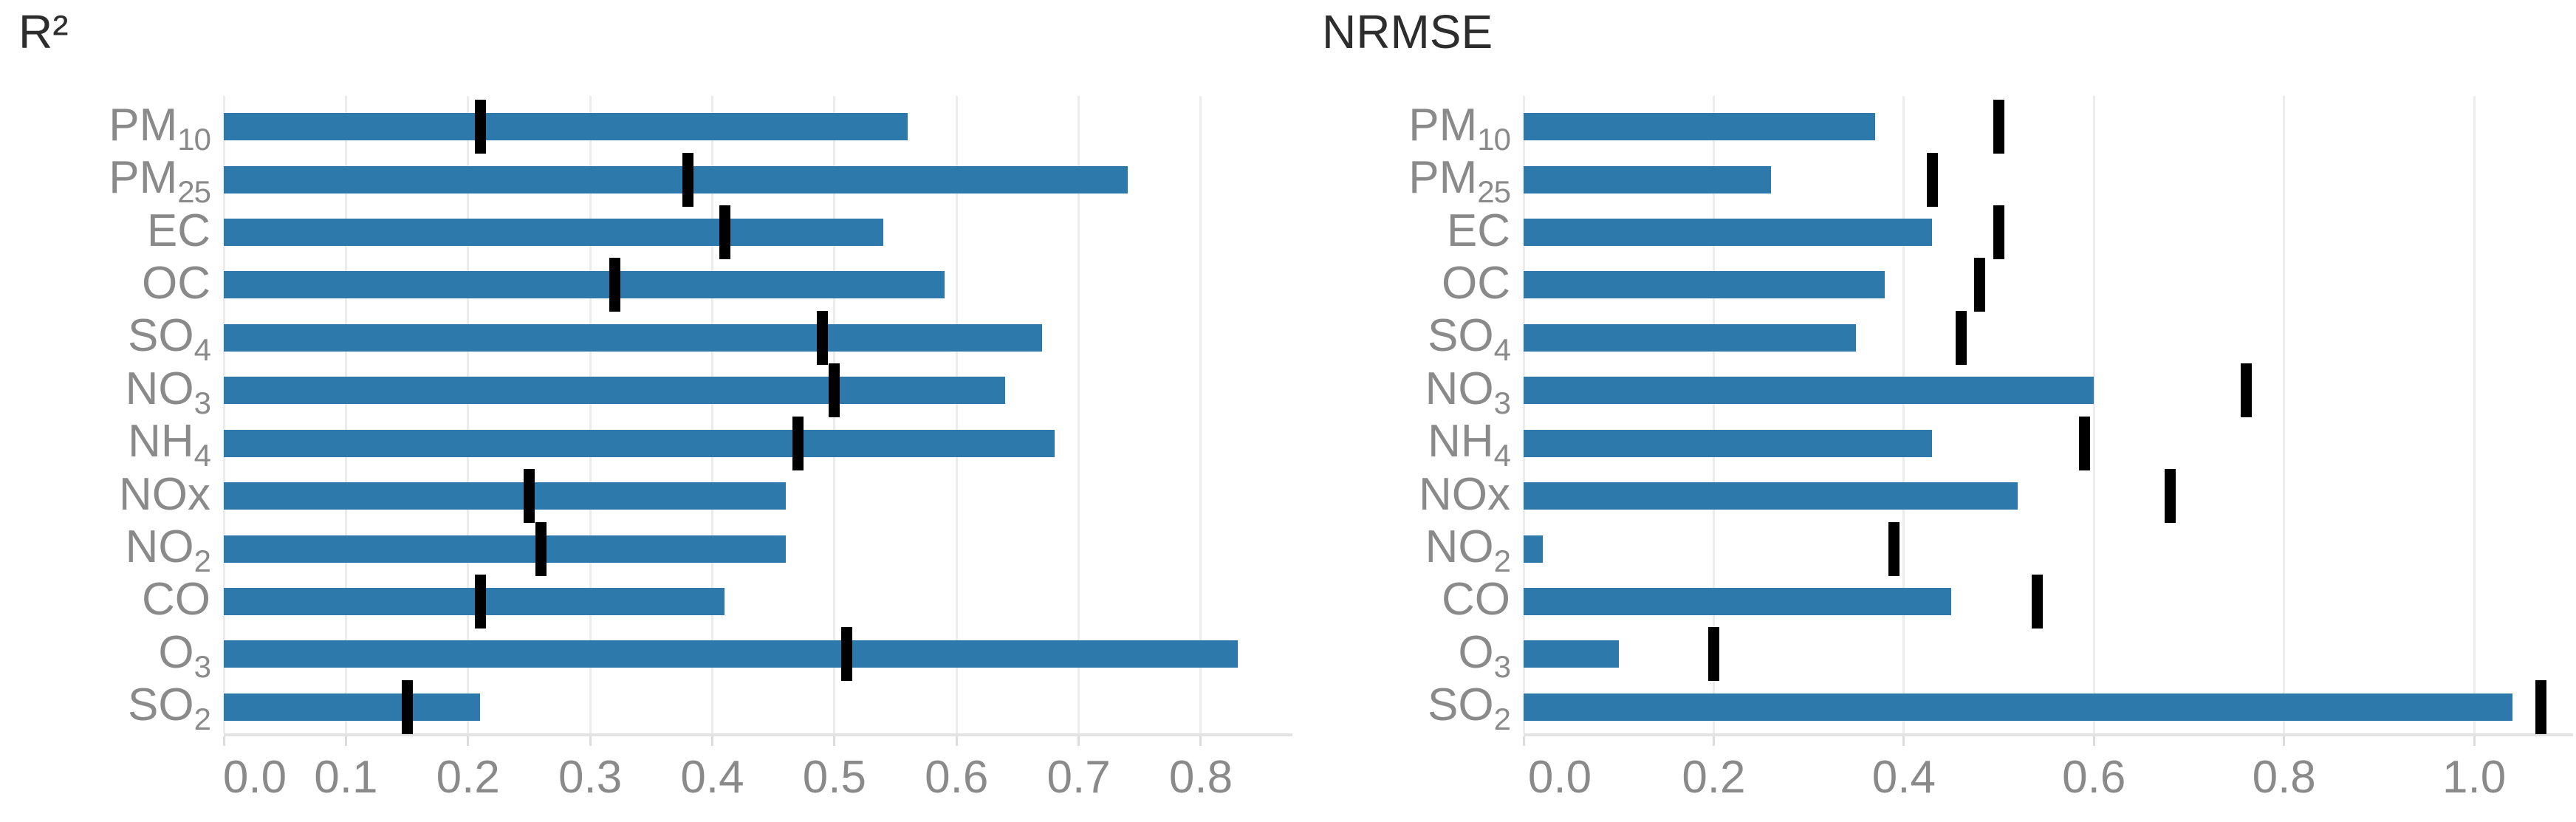 This screenshot has width=2576, height=822. What do you see at coordinates (758, 734) in the screenshot?
I see `x-axis-line` at bounding box center [758, 734].